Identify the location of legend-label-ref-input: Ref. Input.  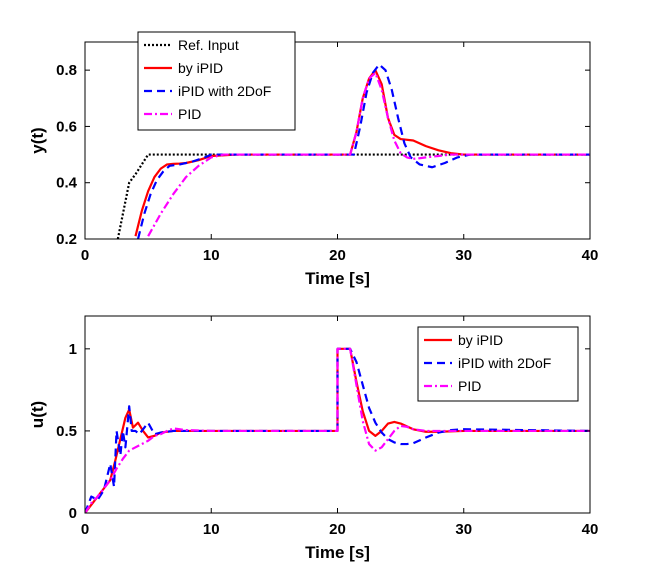
(208, 45).